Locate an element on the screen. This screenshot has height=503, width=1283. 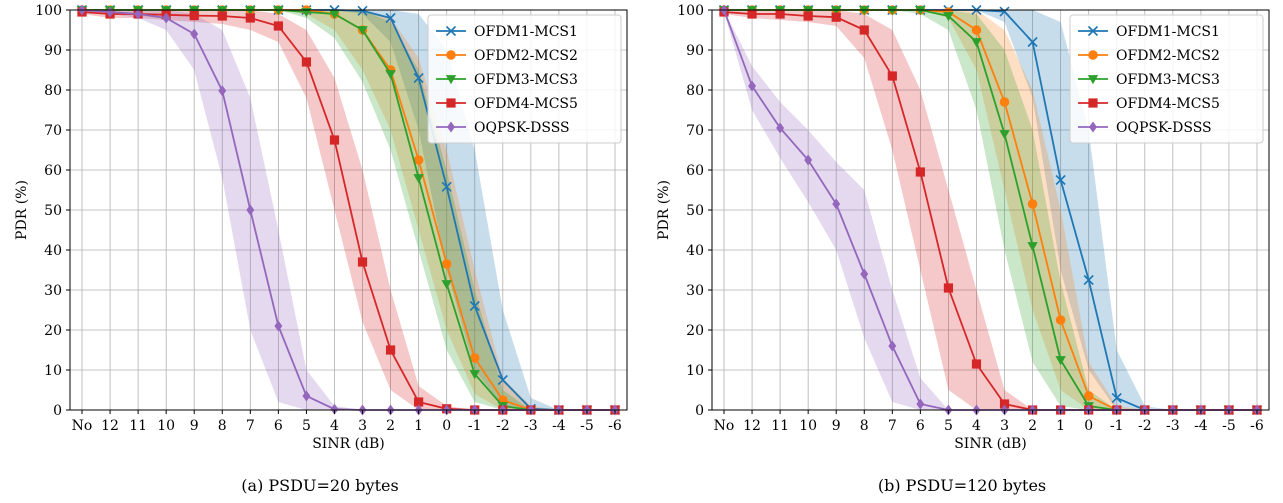
a-xtick-label-12: 1 is located at coordinates (418, 426).